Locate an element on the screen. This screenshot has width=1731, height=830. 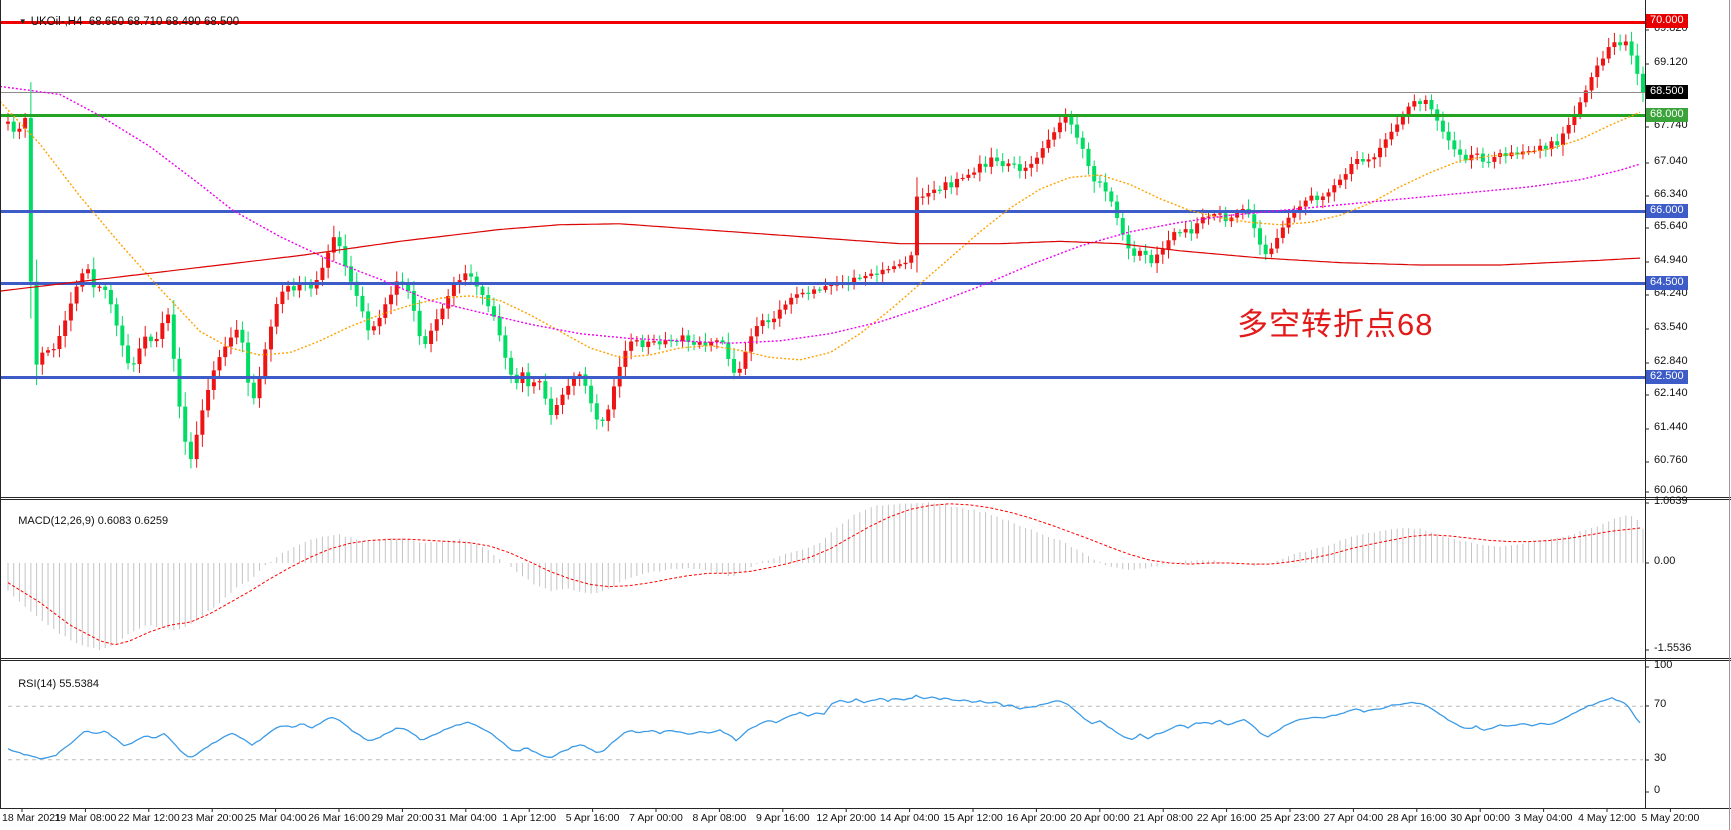
rsi-axis-label: 70 is located at coordinates (1660, 704).